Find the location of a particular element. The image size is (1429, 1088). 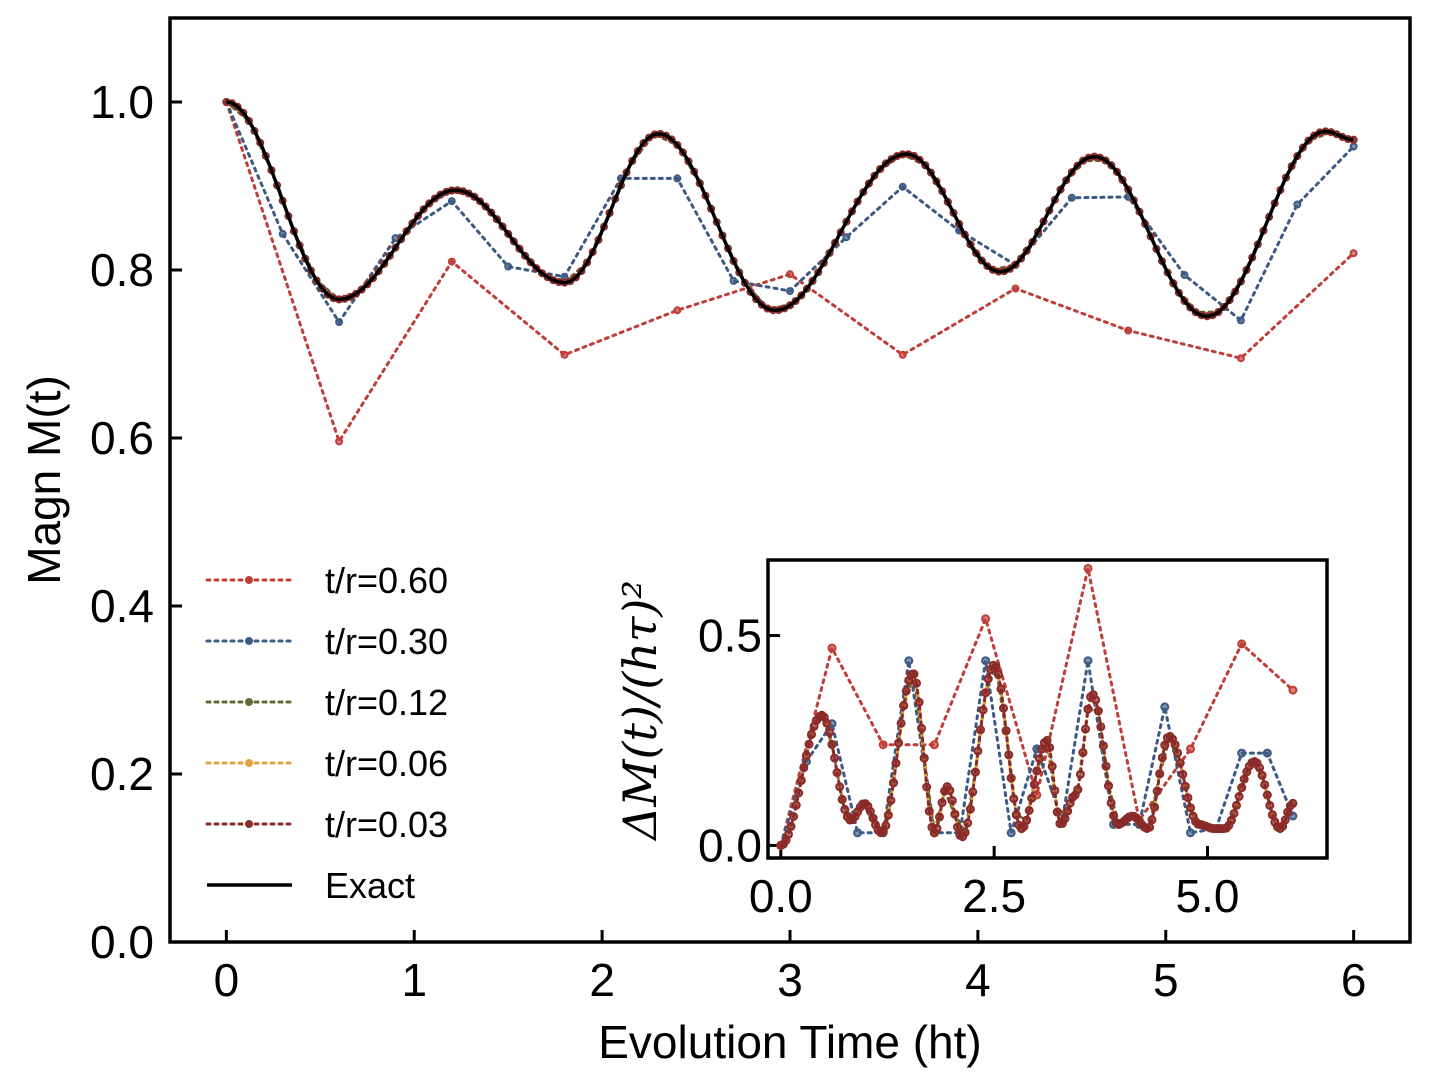

x-tick-label: 3 is located at coordinates (790, 980).